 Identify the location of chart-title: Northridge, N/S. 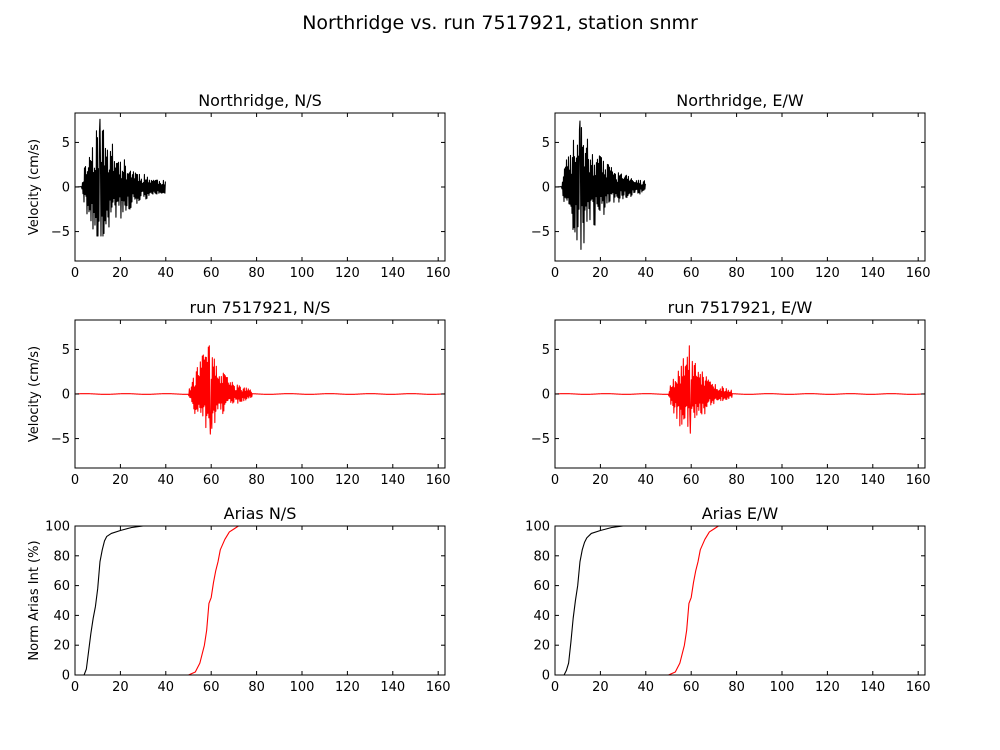
(260, 100).